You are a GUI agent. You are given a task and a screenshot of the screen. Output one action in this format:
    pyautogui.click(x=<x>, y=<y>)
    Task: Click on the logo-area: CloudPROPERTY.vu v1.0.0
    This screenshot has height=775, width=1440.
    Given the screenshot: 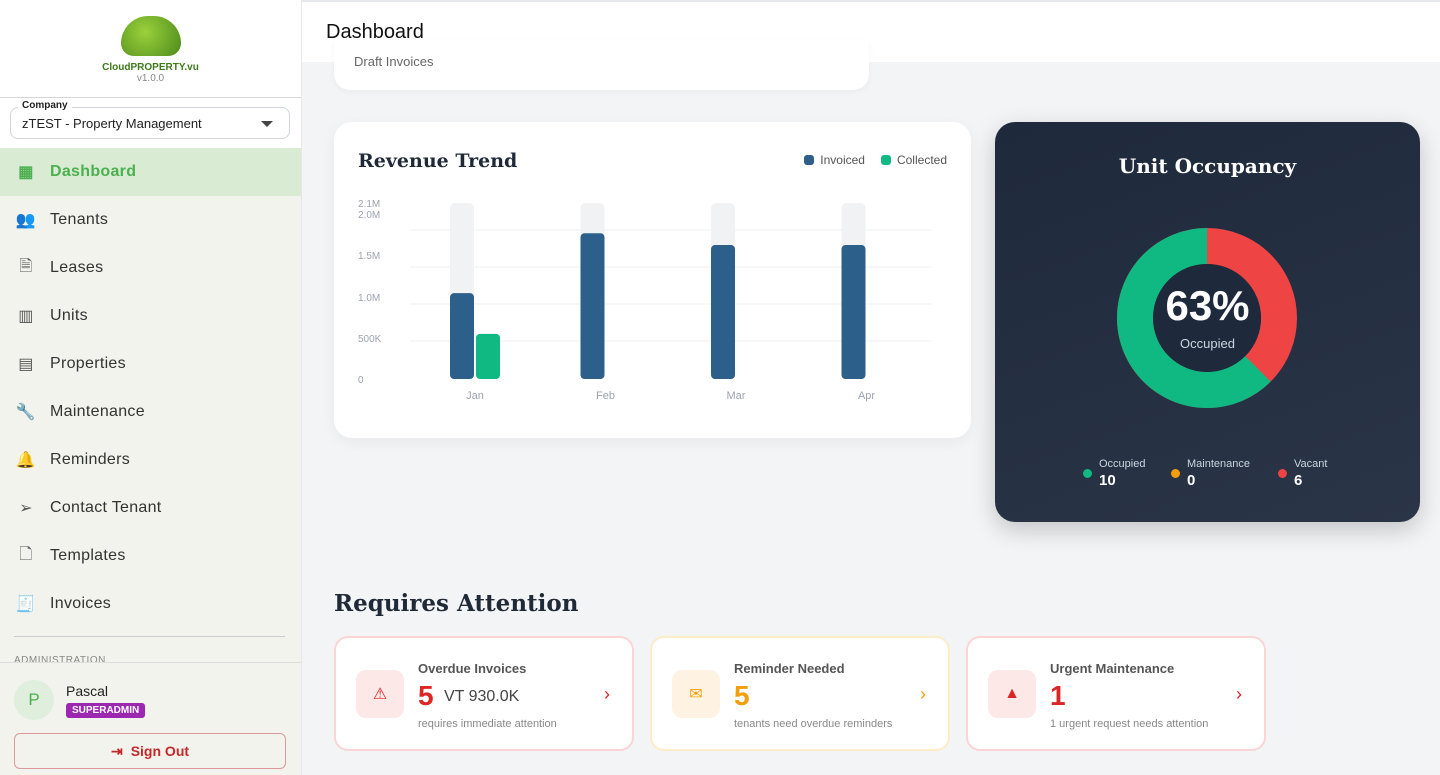 What is the action you would take?
    pyautogui.click(x=150, y=49)
    